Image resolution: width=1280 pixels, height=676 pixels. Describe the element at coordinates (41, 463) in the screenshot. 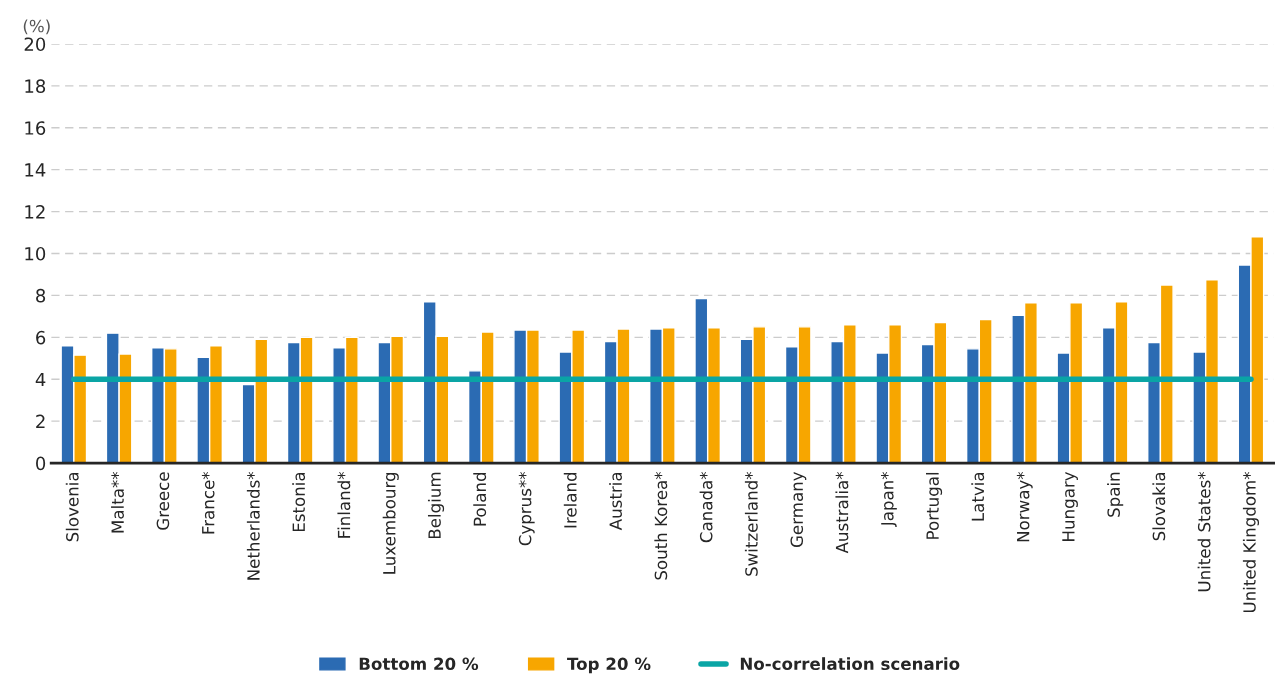

I see `y-tick-label: 0` at that location.